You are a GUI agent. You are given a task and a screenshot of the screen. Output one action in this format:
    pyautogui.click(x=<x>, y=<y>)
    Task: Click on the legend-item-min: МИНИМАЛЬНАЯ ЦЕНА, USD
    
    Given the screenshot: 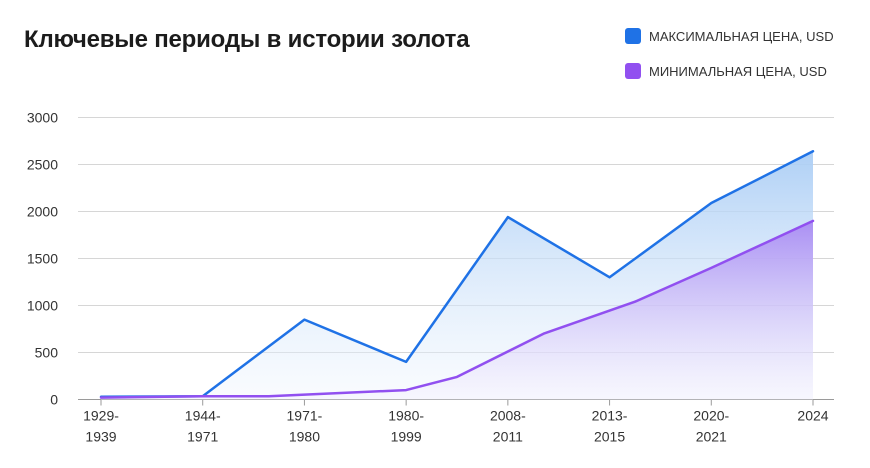 What is the action you would take?
    pyautogui.click(x=729, y=71)
    